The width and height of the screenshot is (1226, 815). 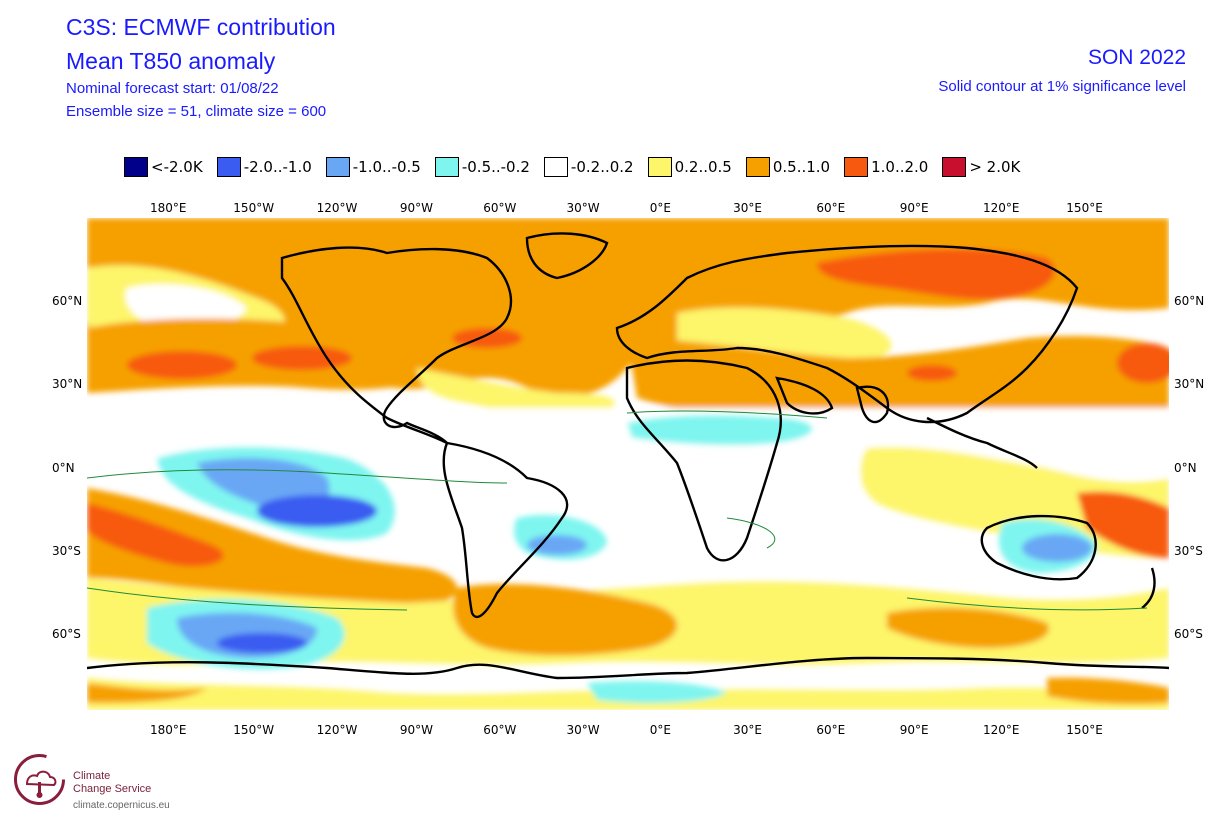 What do you see at coordinates (177, 167) in the screenshot?
I see `legend-label: <-2.0K` at bounding box center [177, 167].